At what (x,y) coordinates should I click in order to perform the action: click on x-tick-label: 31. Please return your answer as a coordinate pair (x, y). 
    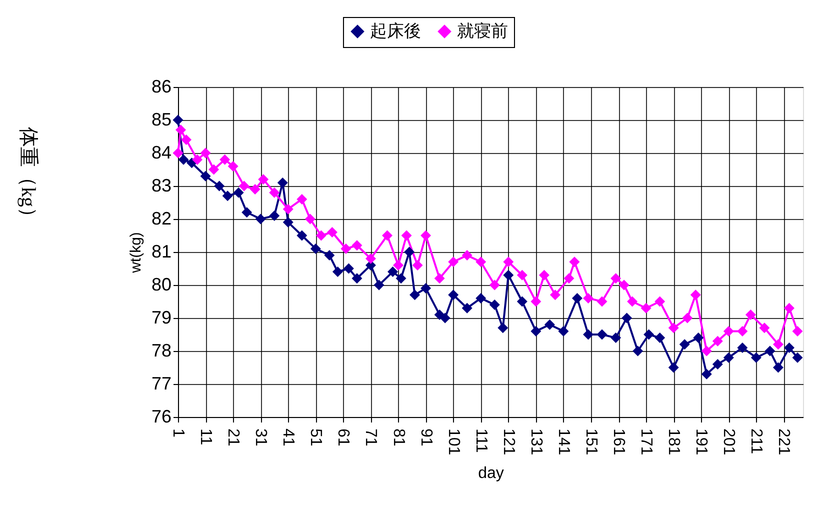
    Looking at the image, I should click on (261, 437).